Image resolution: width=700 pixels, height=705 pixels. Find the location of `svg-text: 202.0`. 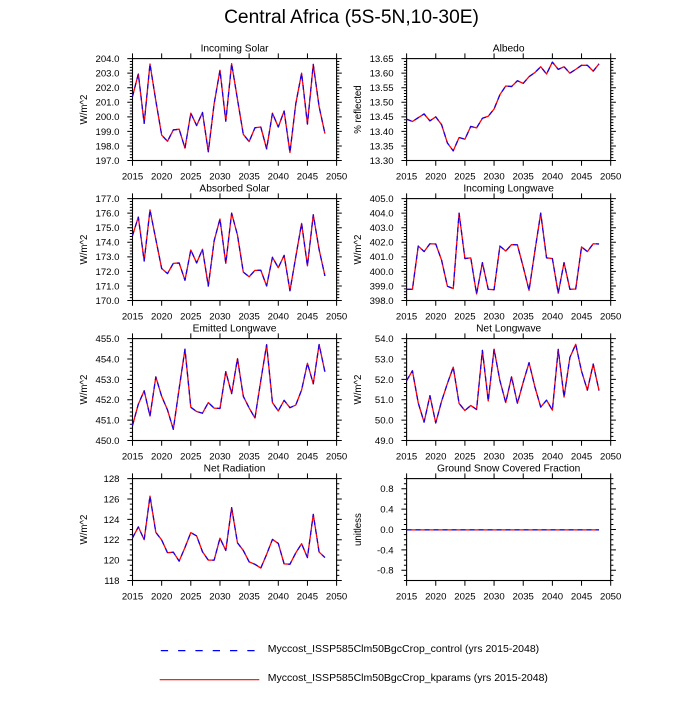

svg-text: 202.0 is located at coordinates (107, 88).